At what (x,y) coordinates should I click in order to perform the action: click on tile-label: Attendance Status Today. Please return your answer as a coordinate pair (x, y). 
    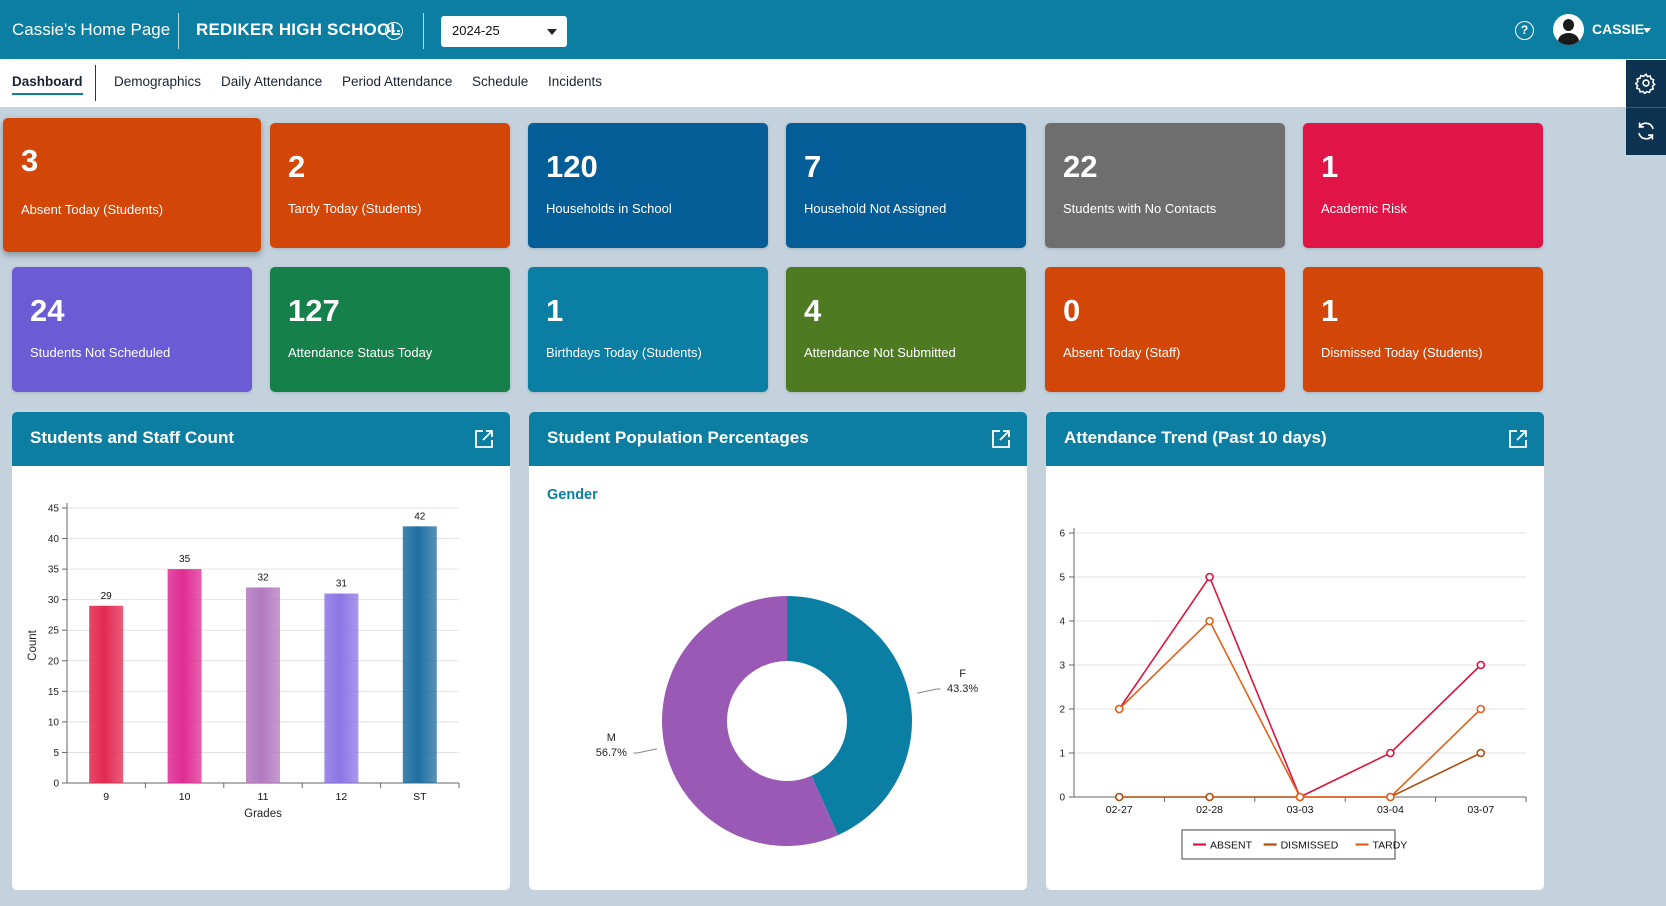
    Looking at the image, I should click on (360, 352).